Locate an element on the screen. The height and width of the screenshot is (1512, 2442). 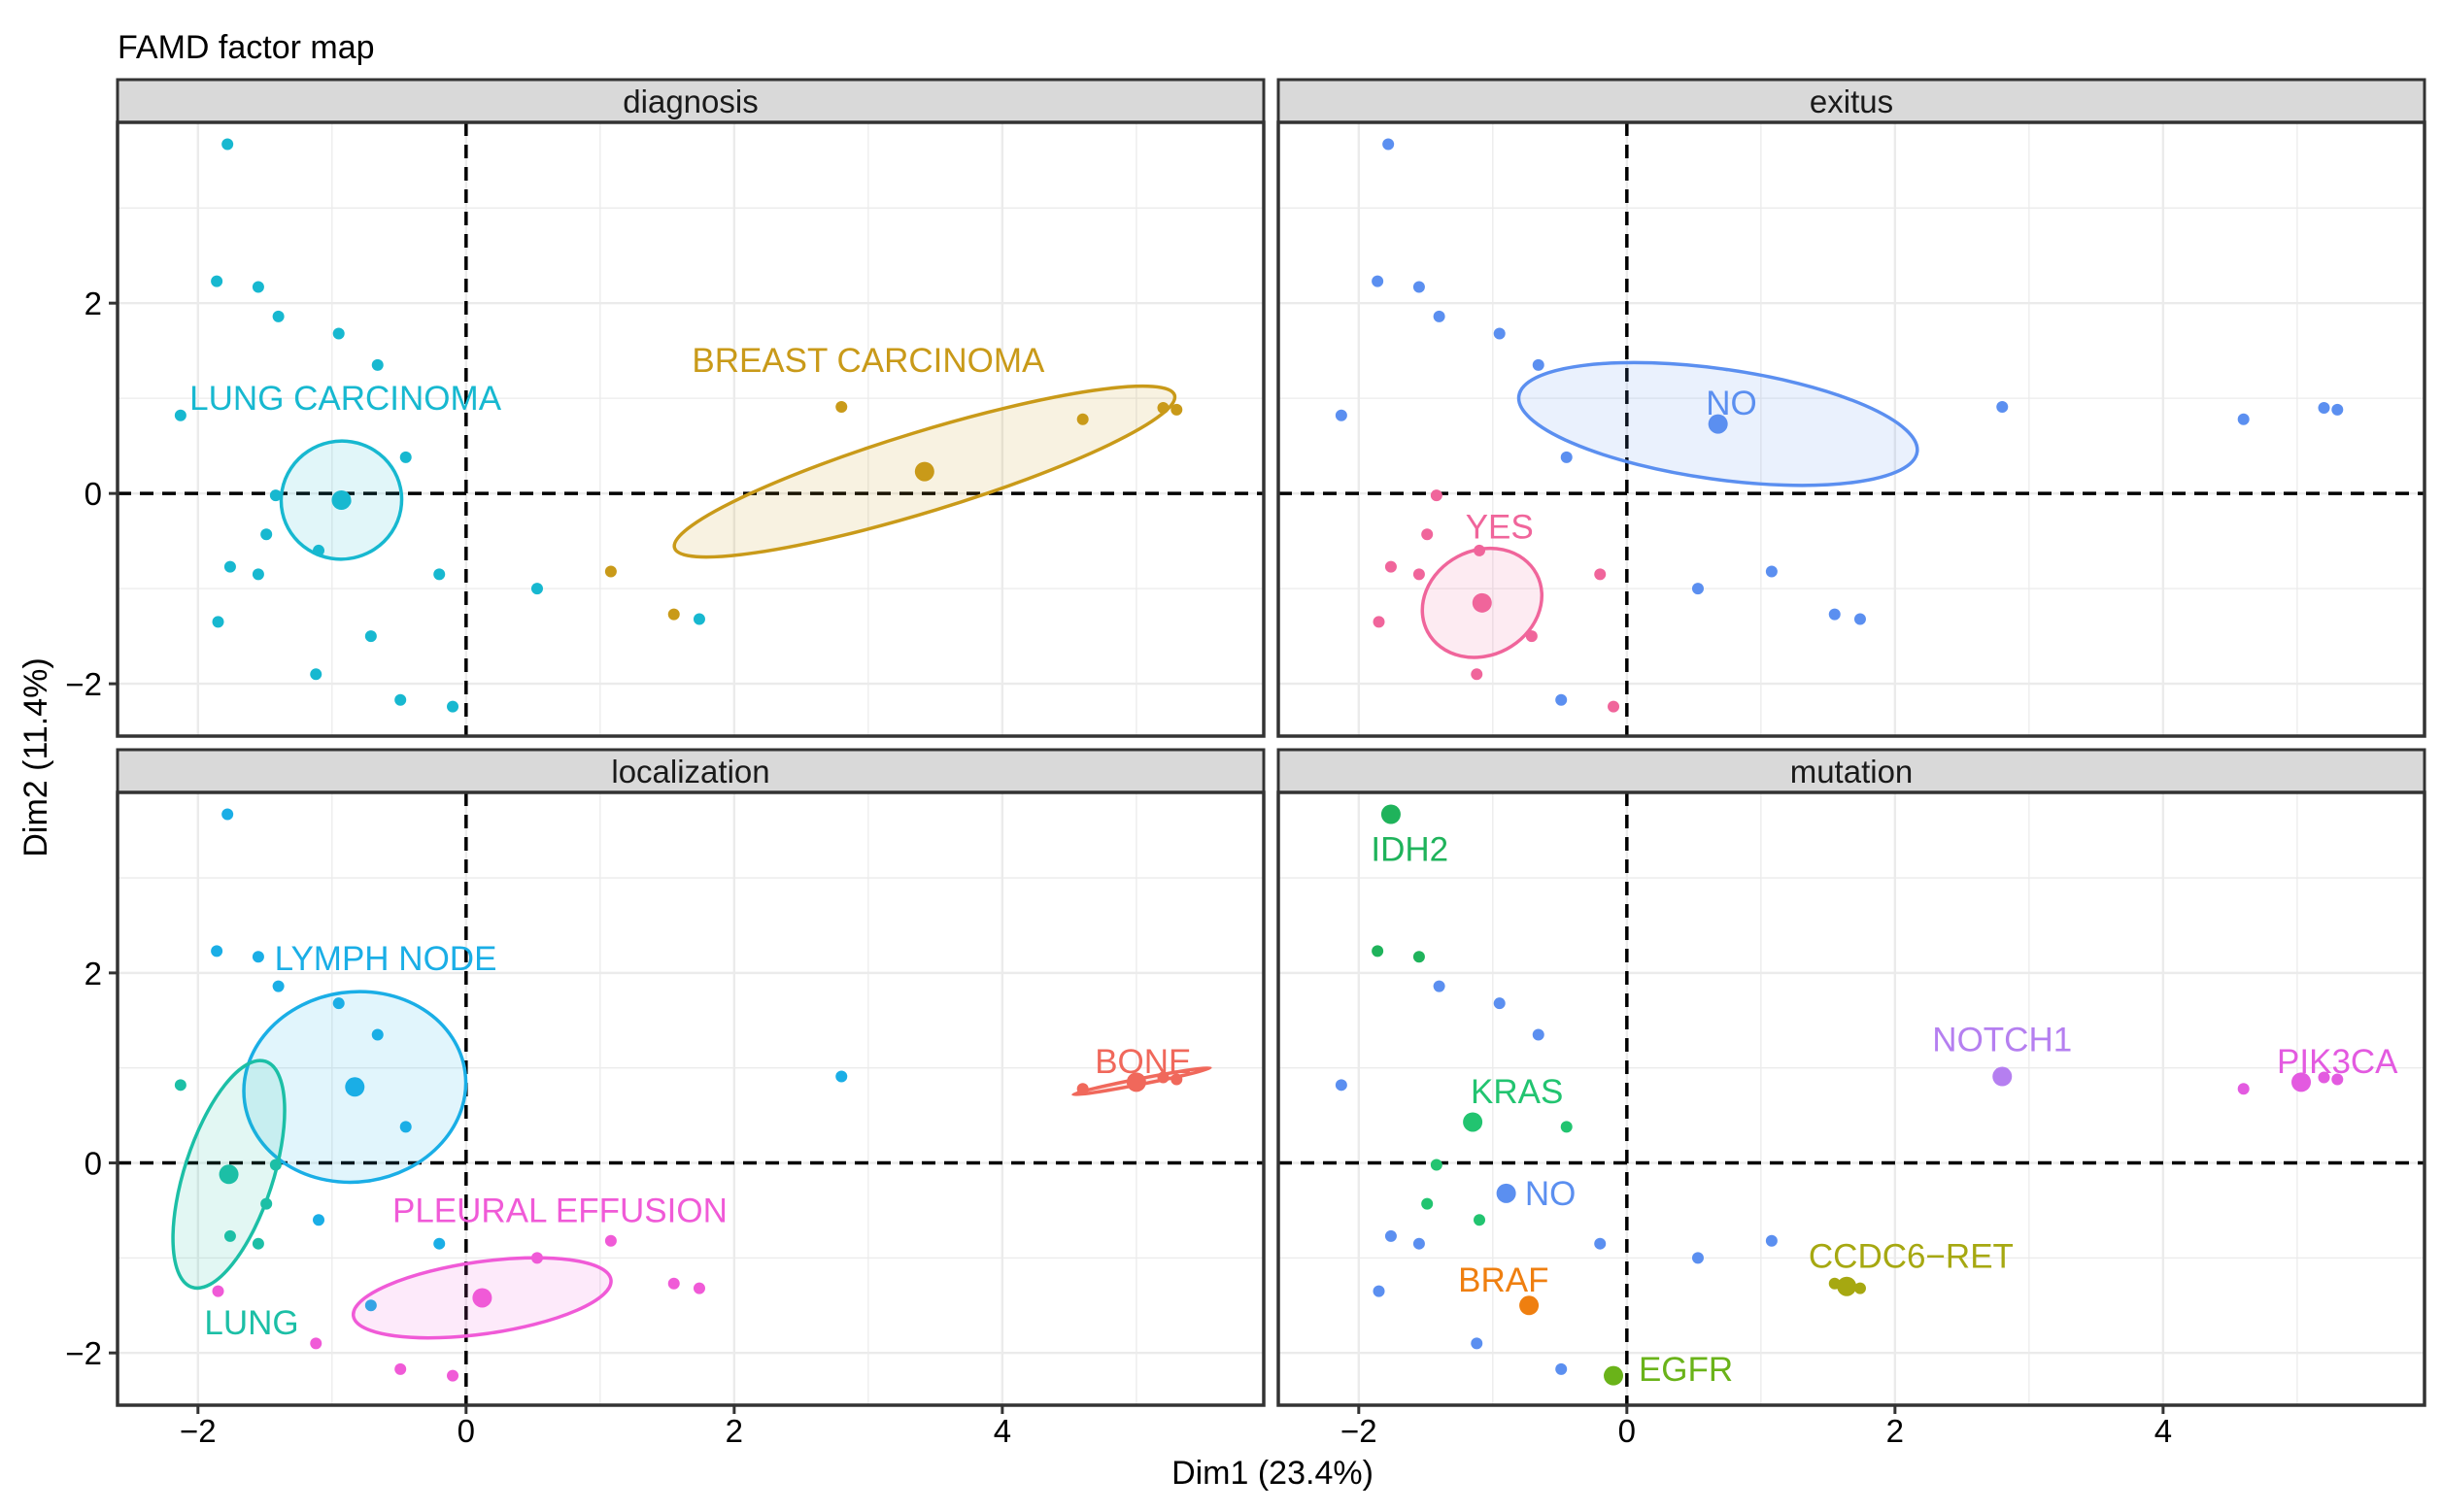
category-label: YES is located at coordinates (1500, 527).